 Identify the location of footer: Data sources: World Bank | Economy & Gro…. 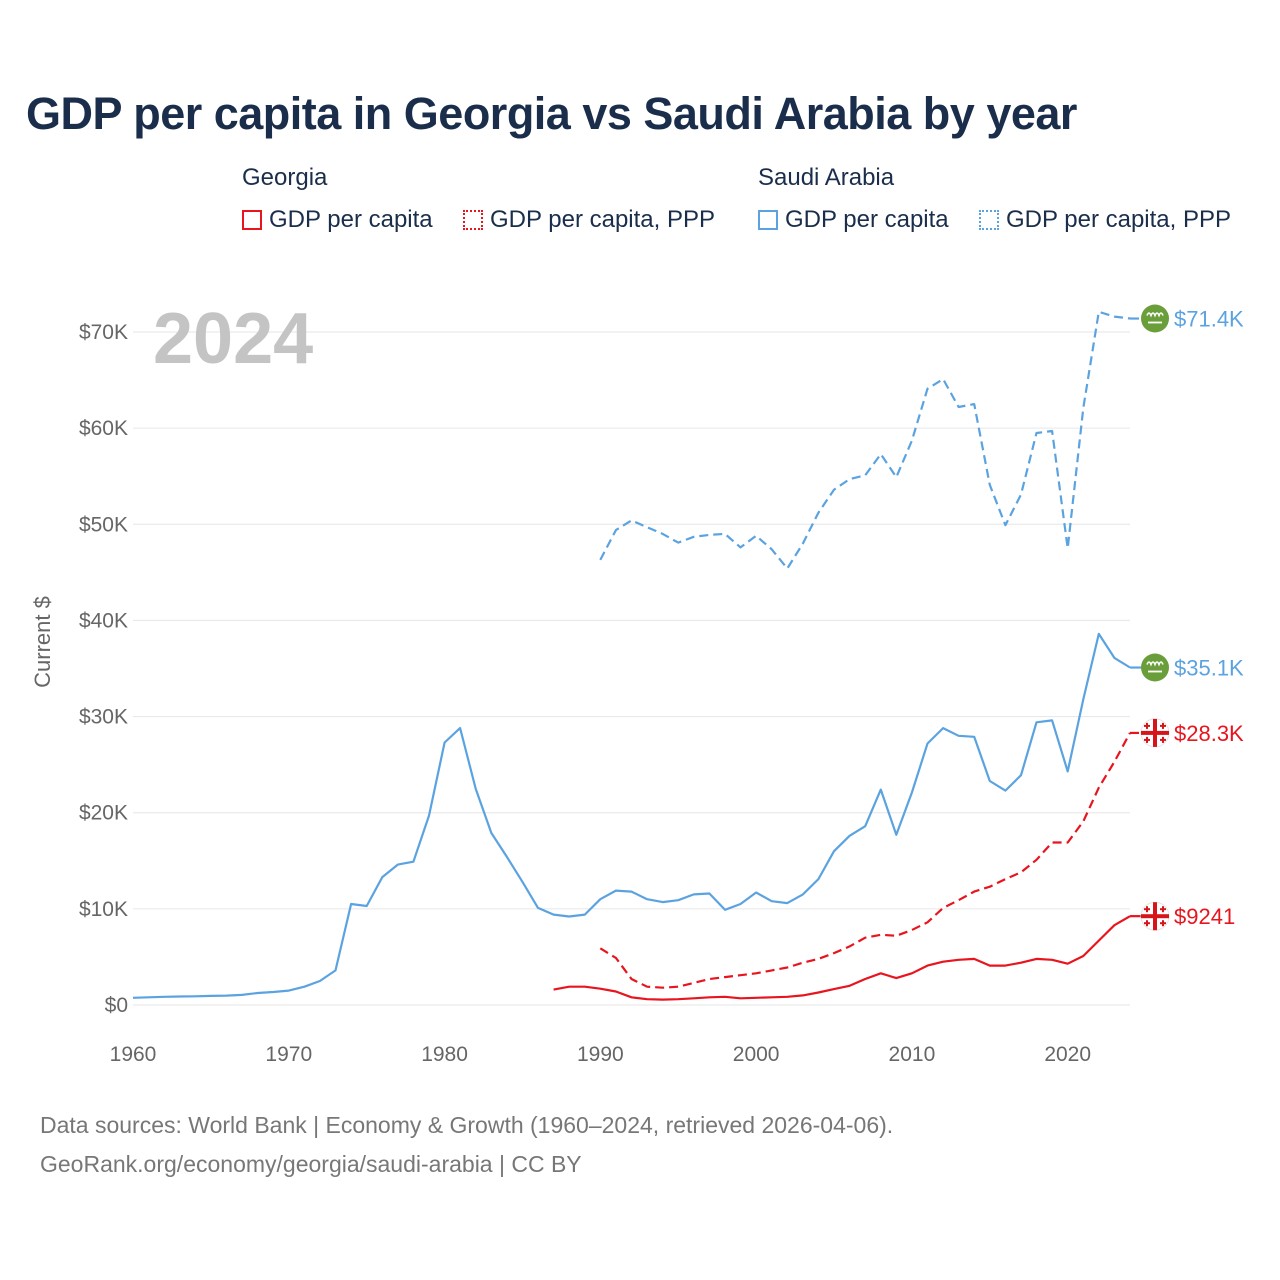
(466, 1145).